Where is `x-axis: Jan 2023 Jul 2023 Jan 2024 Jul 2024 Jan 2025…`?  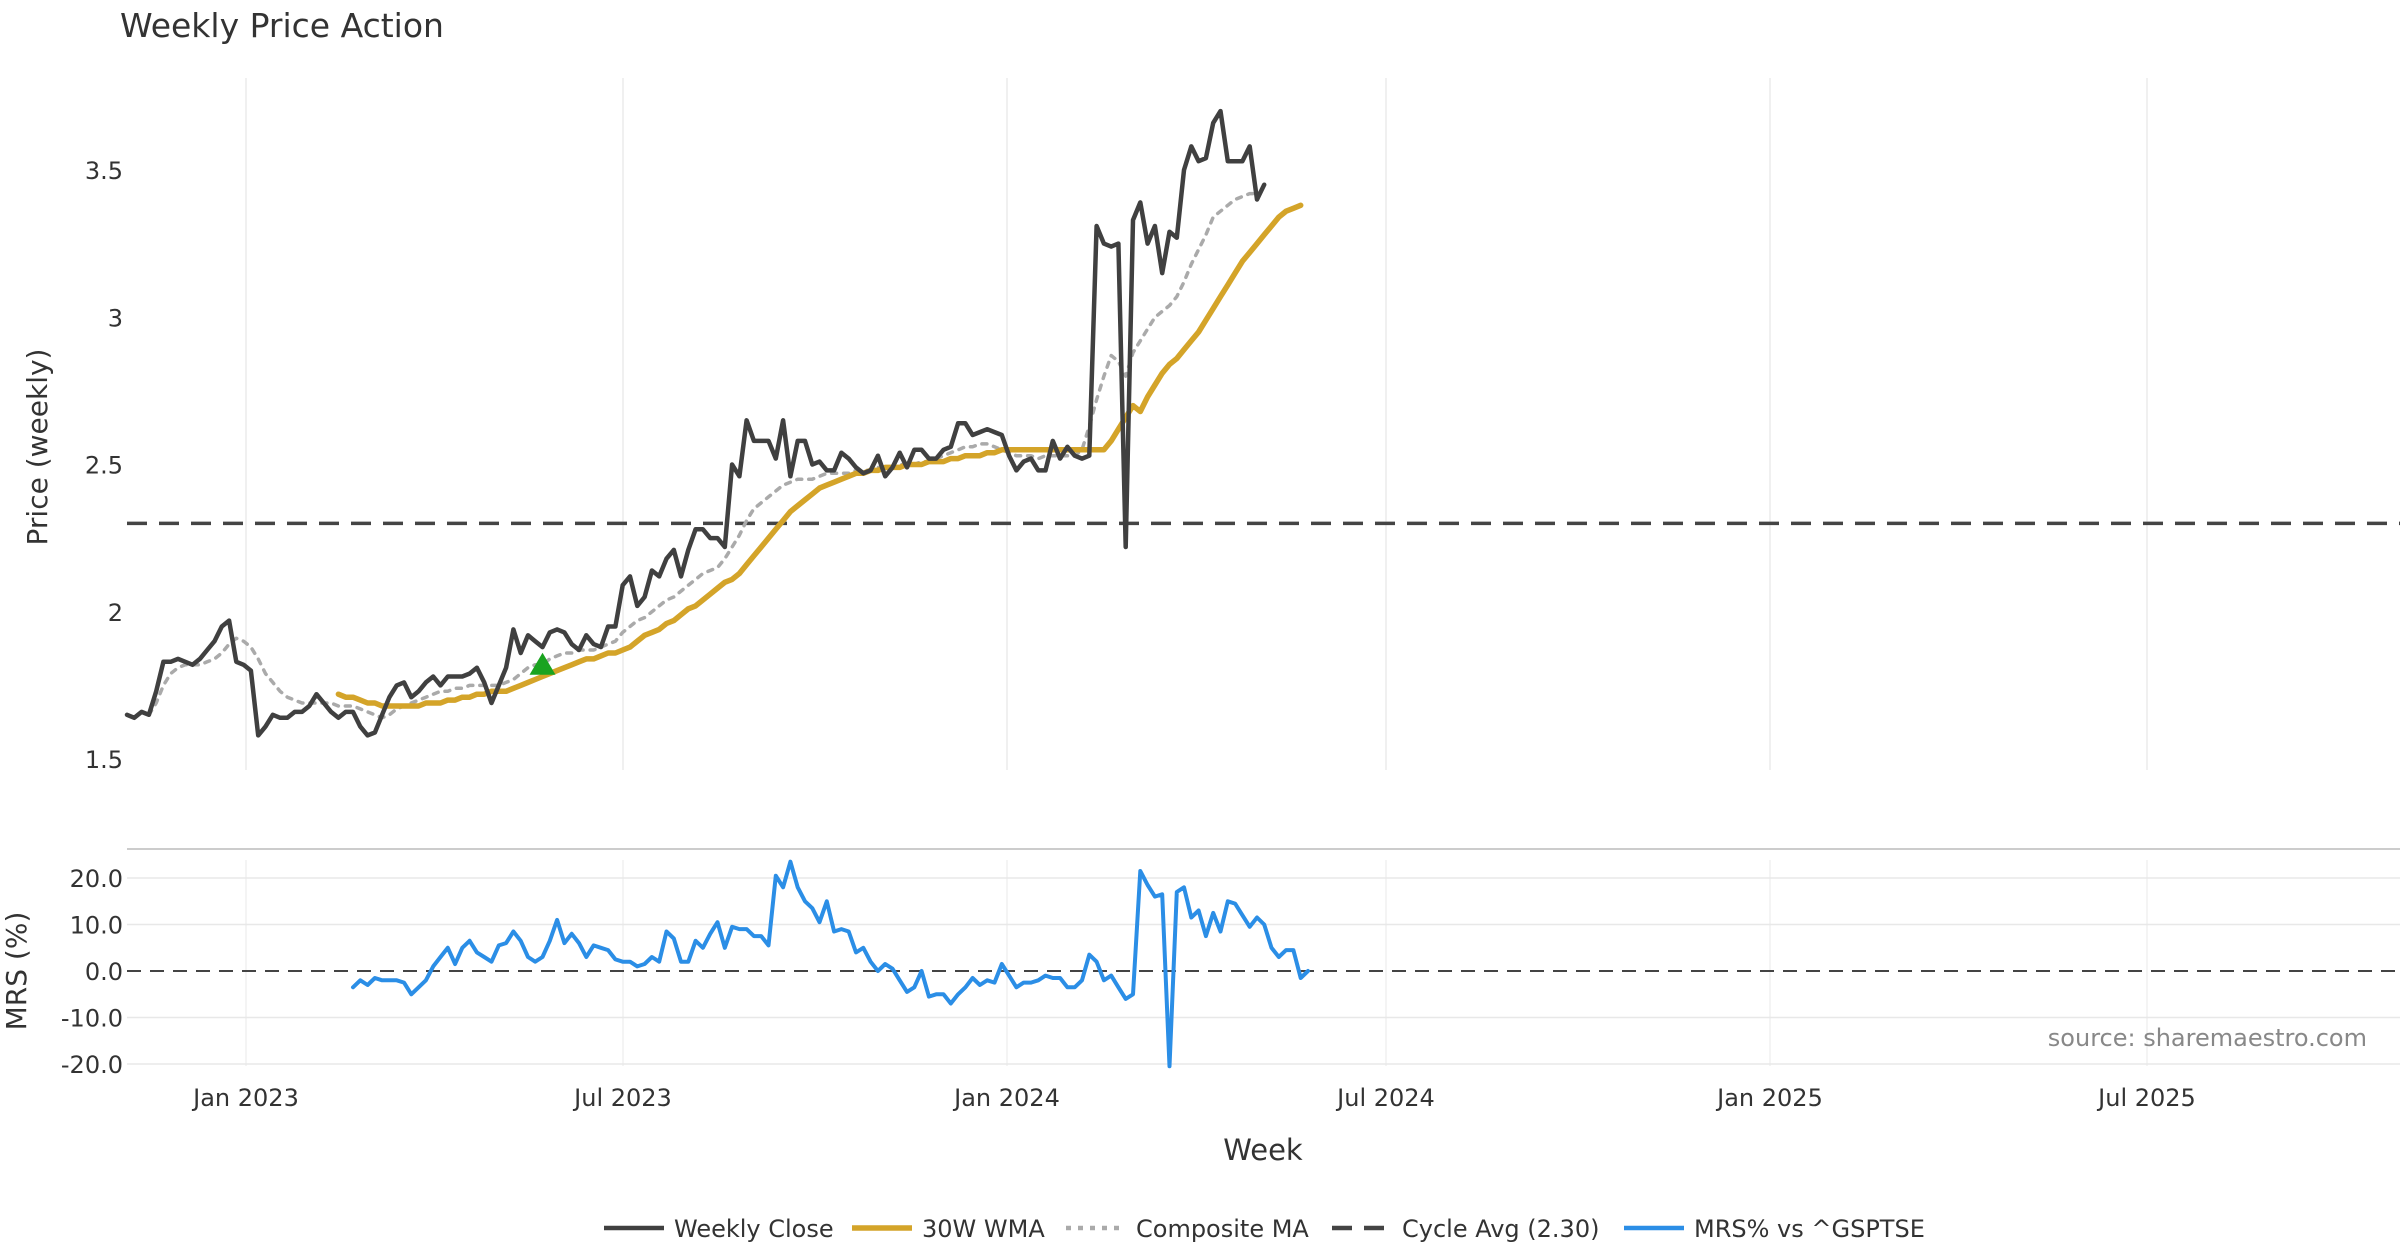 x-axis: Jan 2023 Jul 2023 Jan 2024 Jul 2024 Jan 2025… is located at coordinates (1193, 1098).